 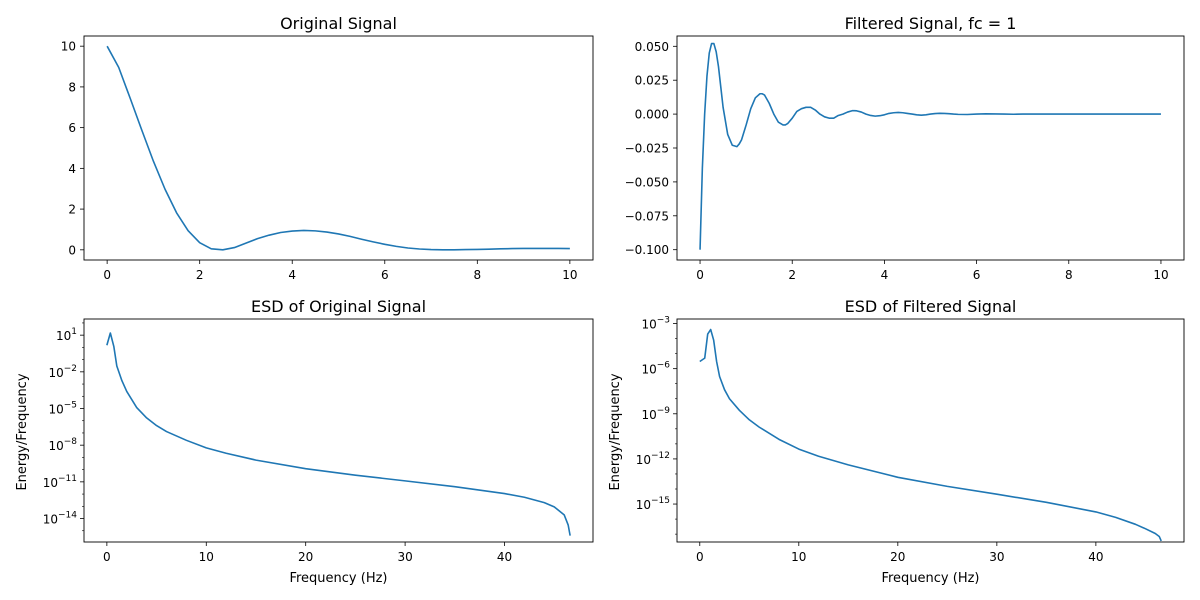 I want to click on original-signal-ytick-label: 2, so click(x=72, y=210).